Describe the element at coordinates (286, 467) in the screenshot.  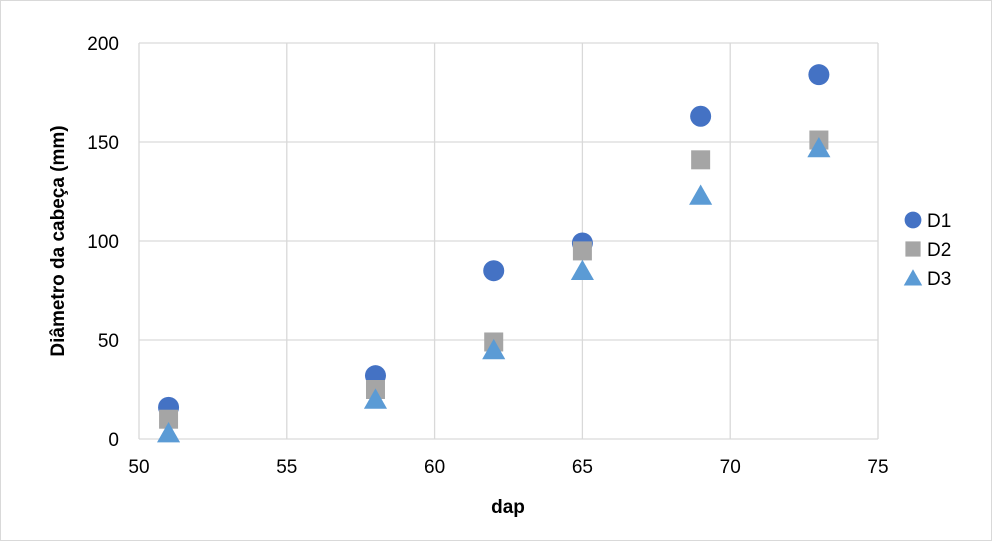
I see `x-tick-label-55: 55` at that location.